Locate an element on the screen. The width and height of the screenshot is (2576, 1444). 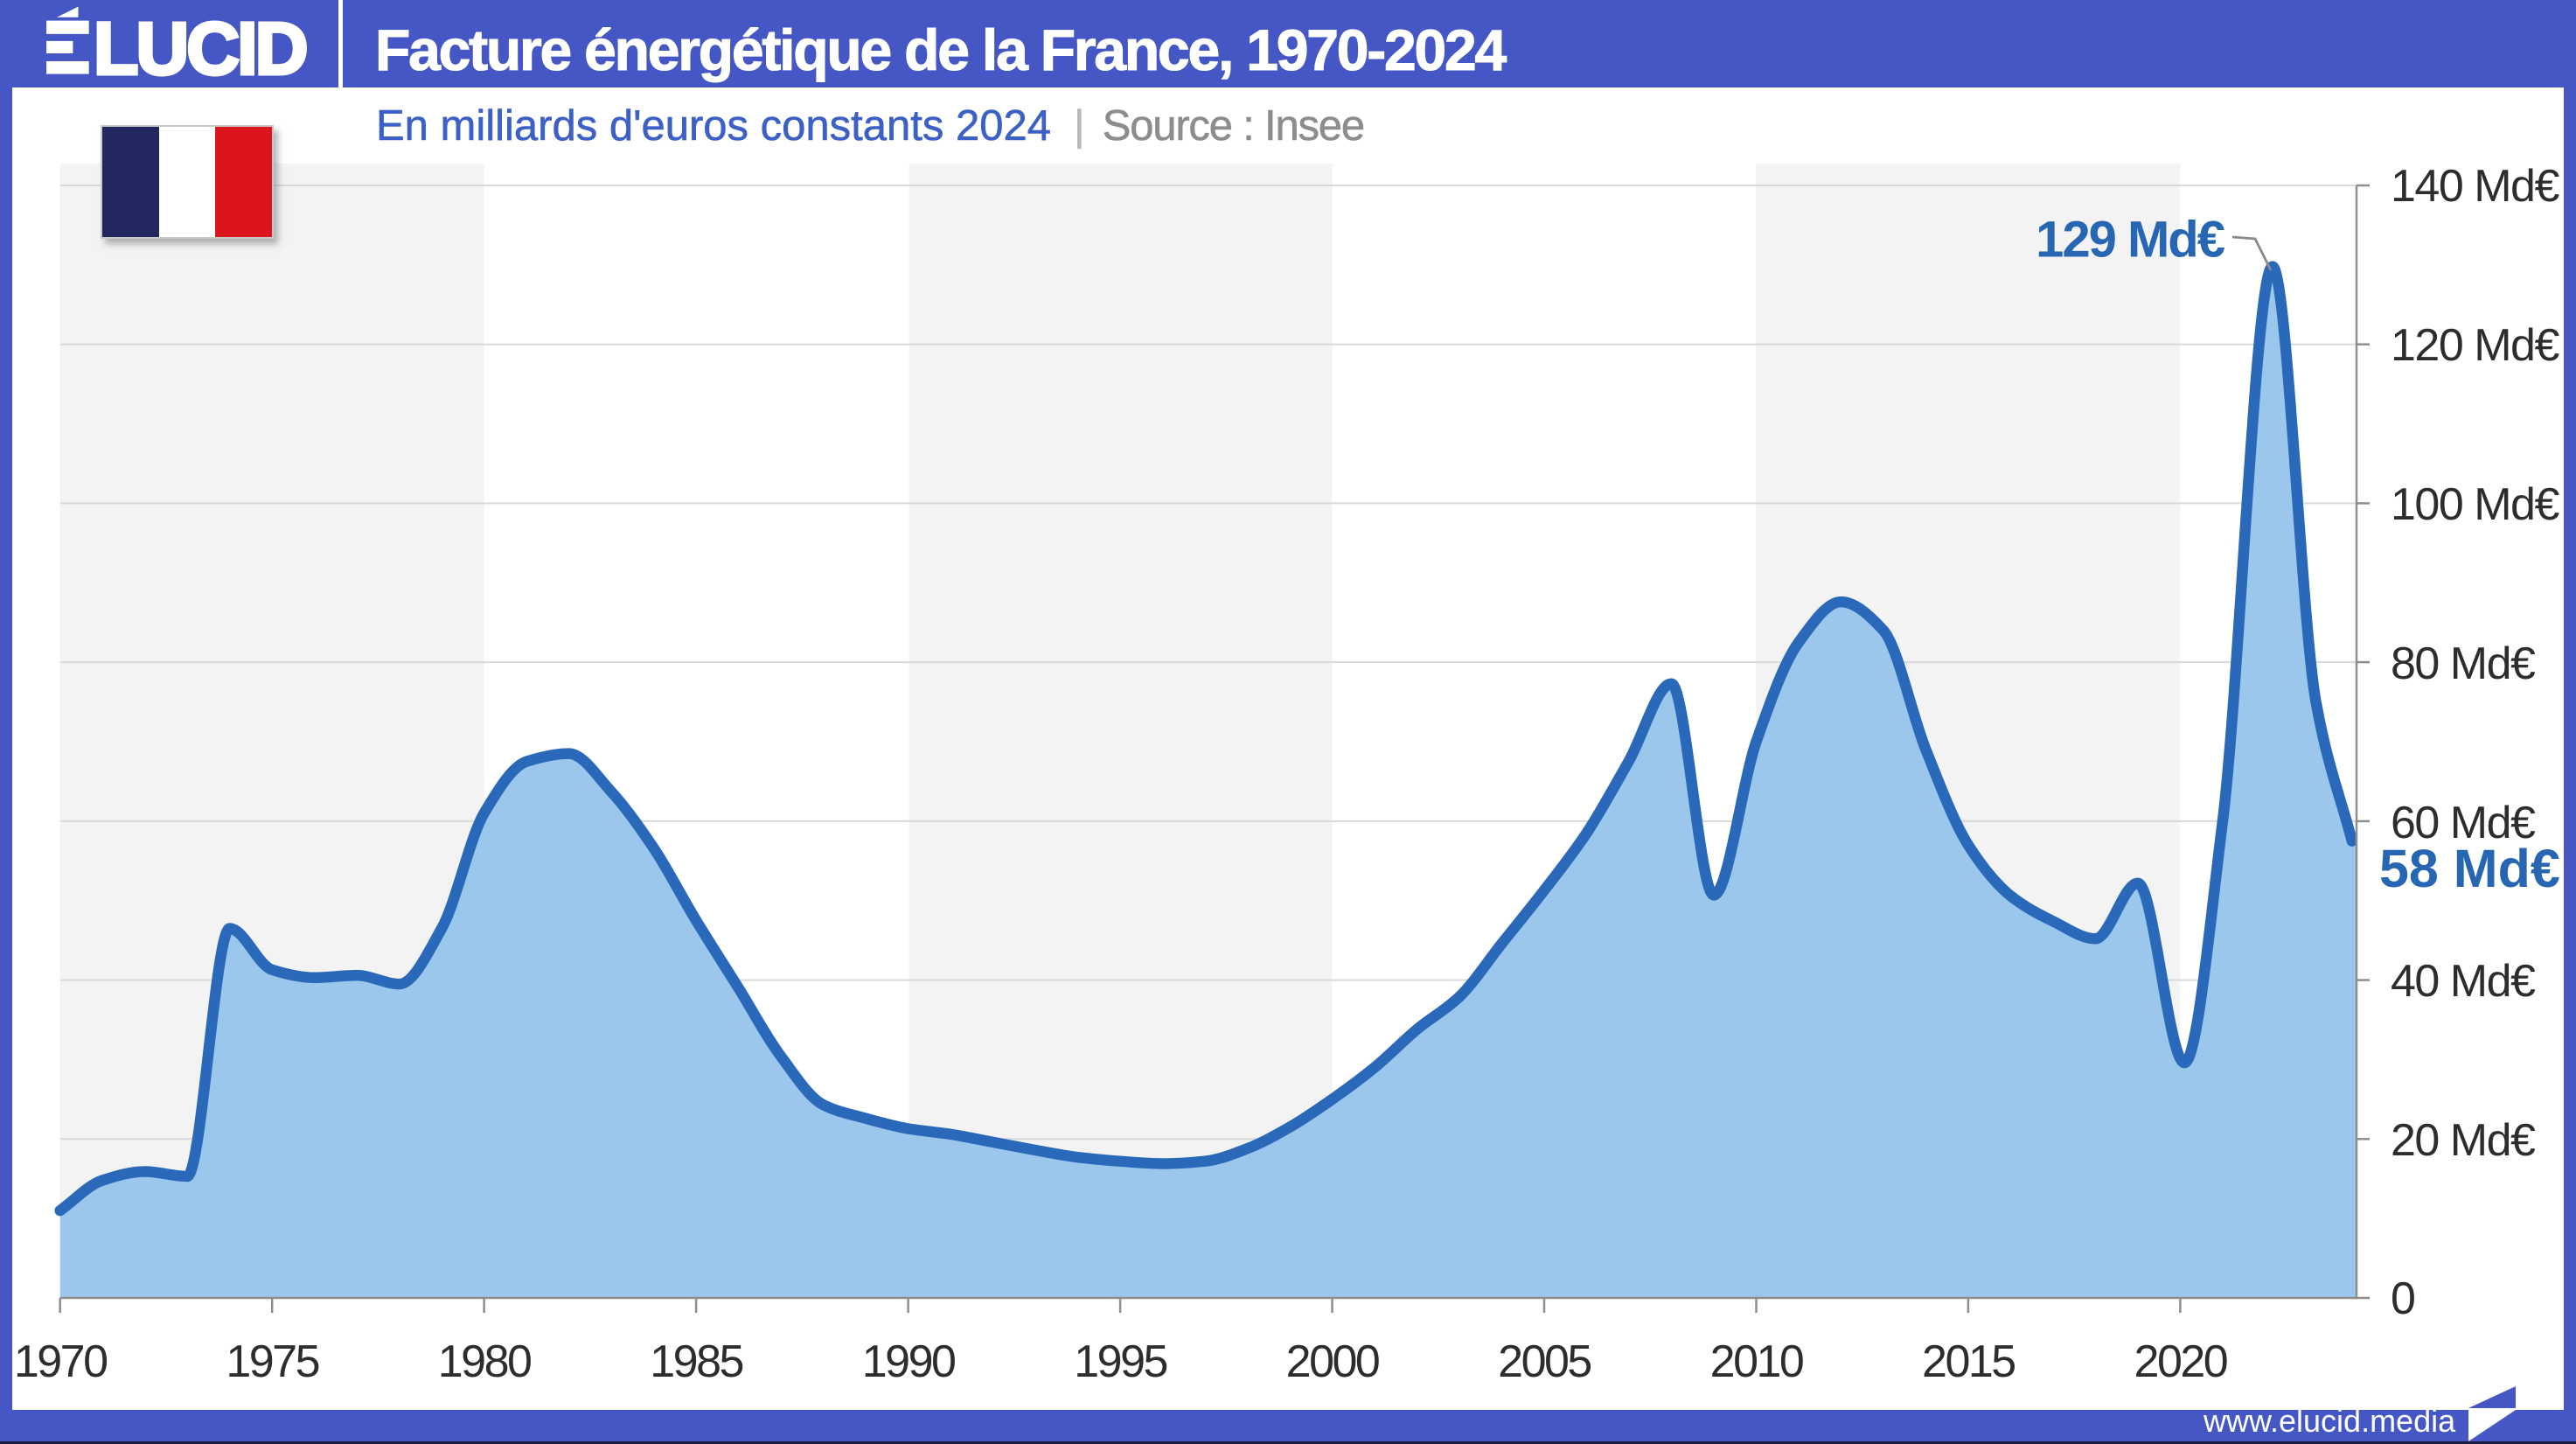
svg-text: LUCID is located at coordinates (200, 47).